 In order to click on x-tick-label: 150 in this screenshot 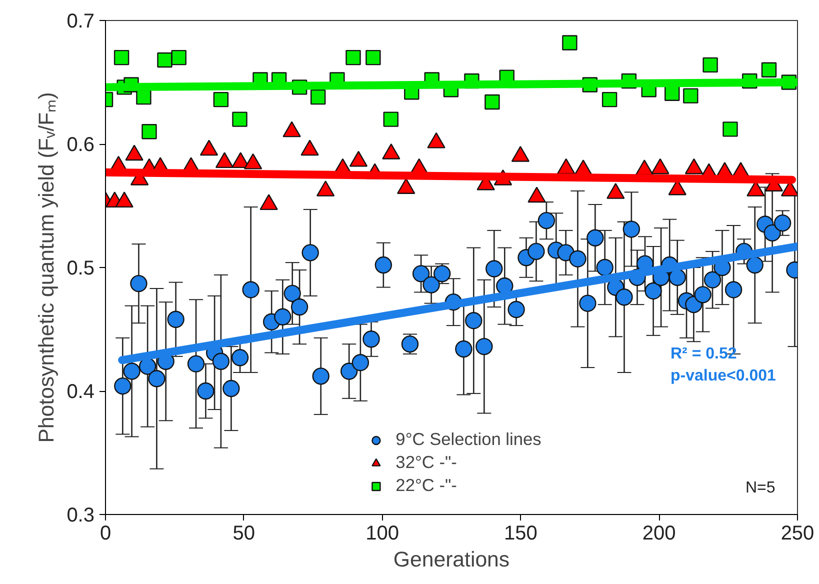, I will do `click(521, 533)`.